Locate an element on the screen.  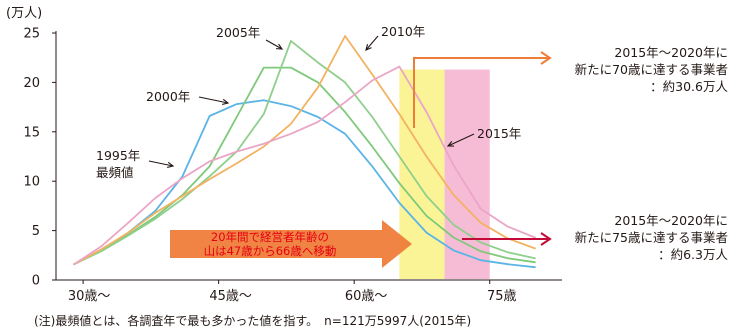
pointer-2010-head is located at coordinates (368, 47).